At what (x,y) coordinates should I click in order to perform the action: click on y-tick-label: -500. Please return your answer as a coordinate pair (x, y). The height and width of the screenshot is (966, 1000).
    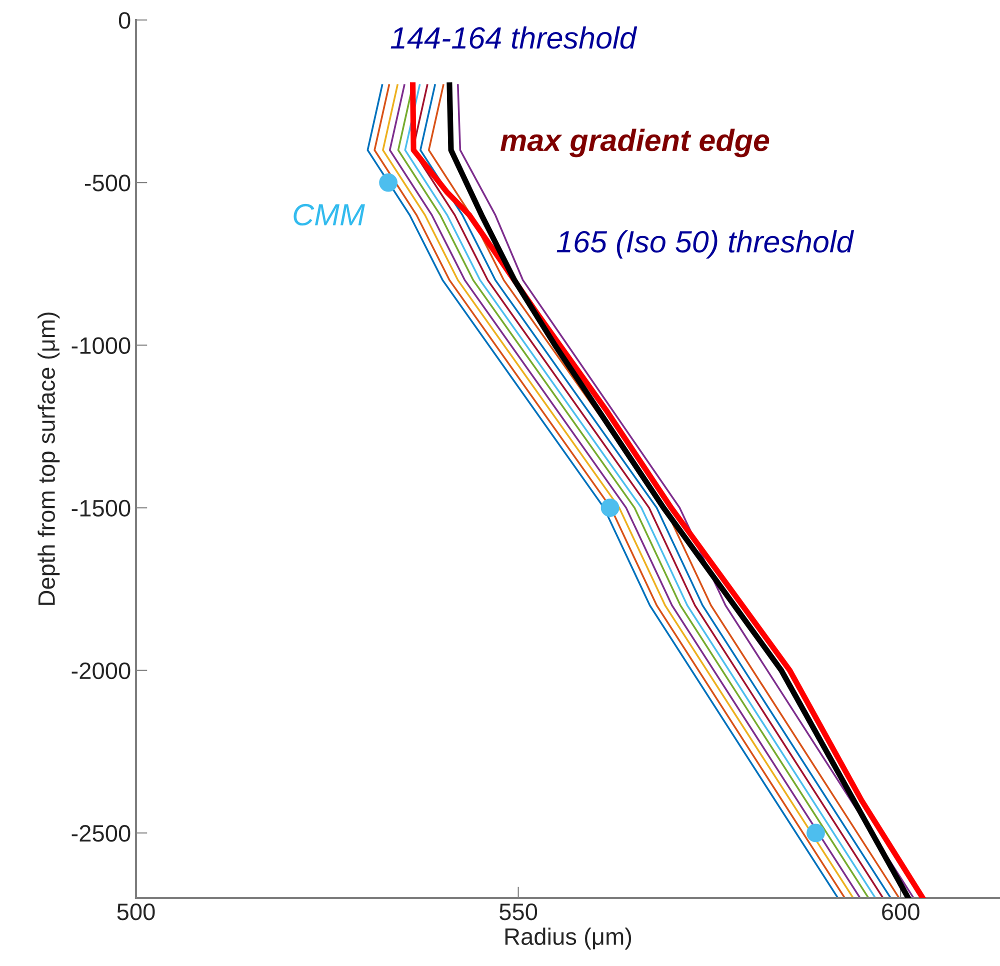
    Looking at the image, I should click on (107, 183).